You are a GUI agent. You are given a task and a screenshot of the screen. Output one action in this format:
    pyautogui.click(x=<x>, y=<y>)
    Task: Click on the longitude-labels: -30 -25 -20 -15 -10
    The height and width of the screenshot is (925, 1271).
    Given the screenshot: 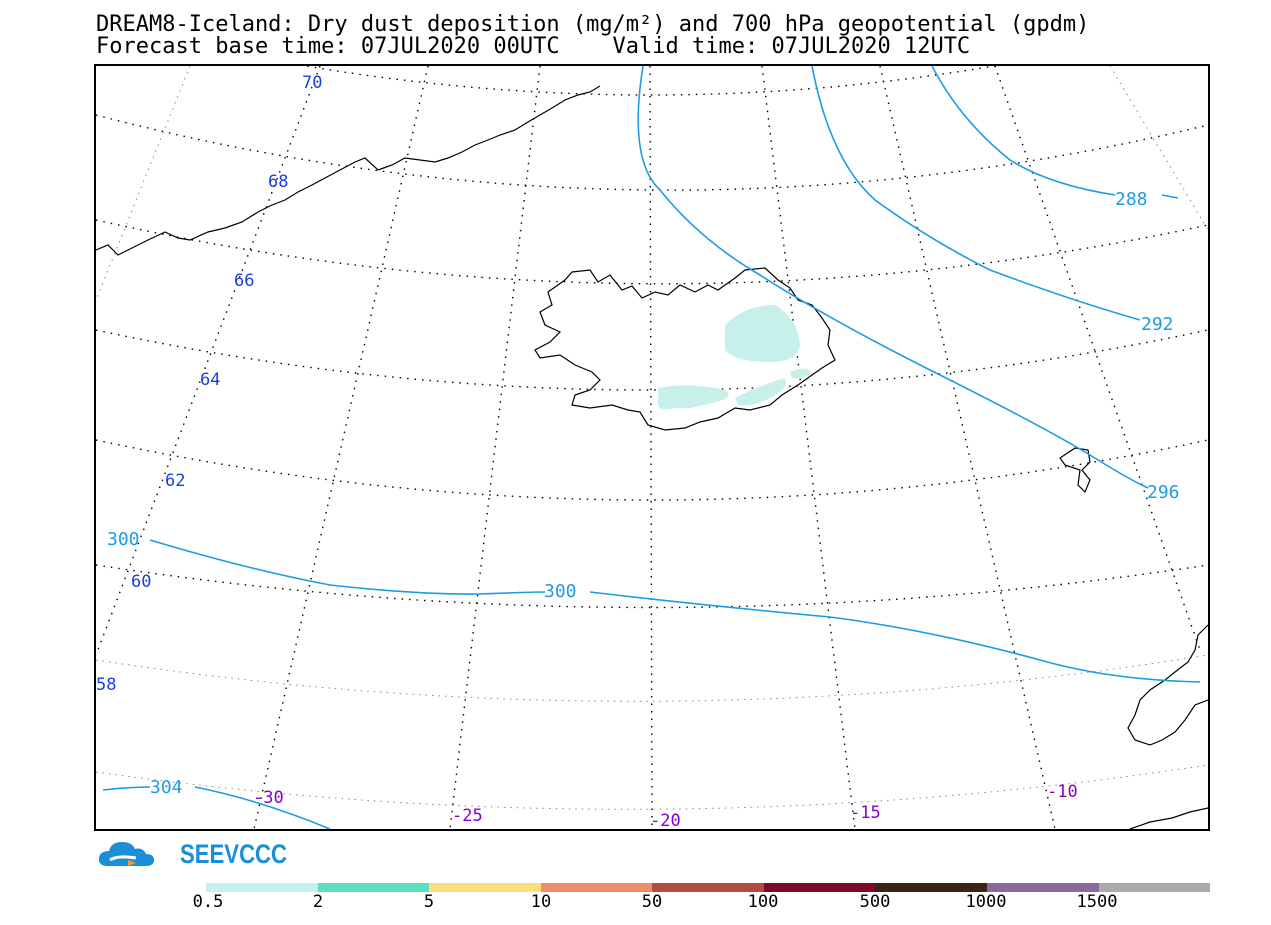 What is the action you would take?
    pyautogui.click(x=665, y=806)
    